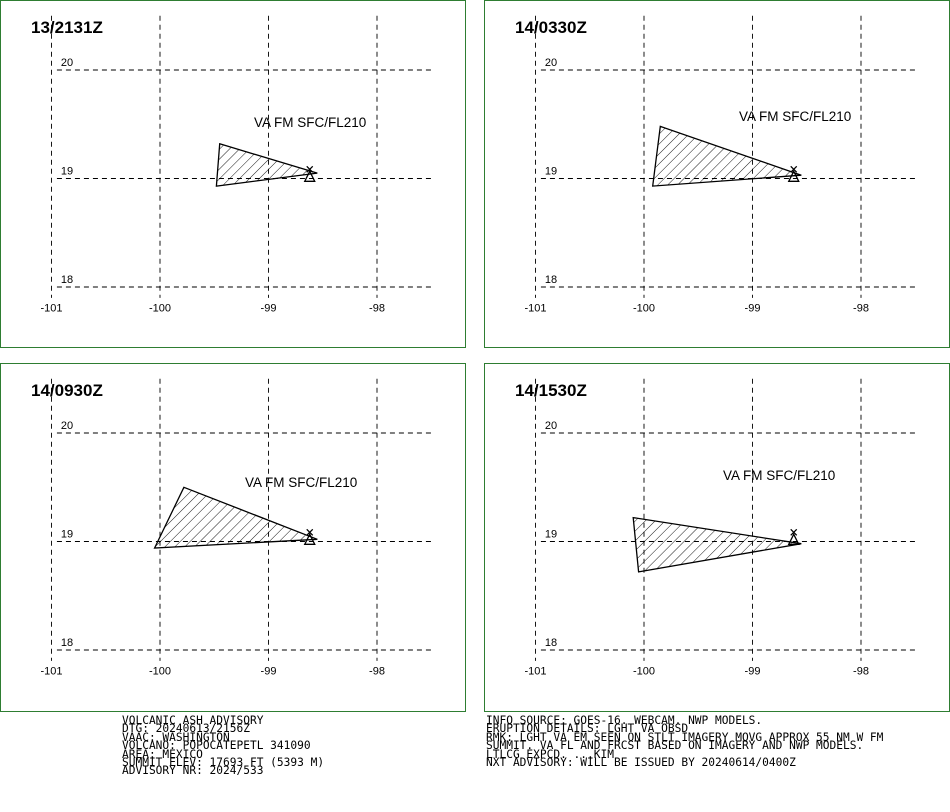  What do you see at coordinates (67, 390) in the screenshot?
I see `panel-time: 14/0930Z` at bounding box center [67, 390].